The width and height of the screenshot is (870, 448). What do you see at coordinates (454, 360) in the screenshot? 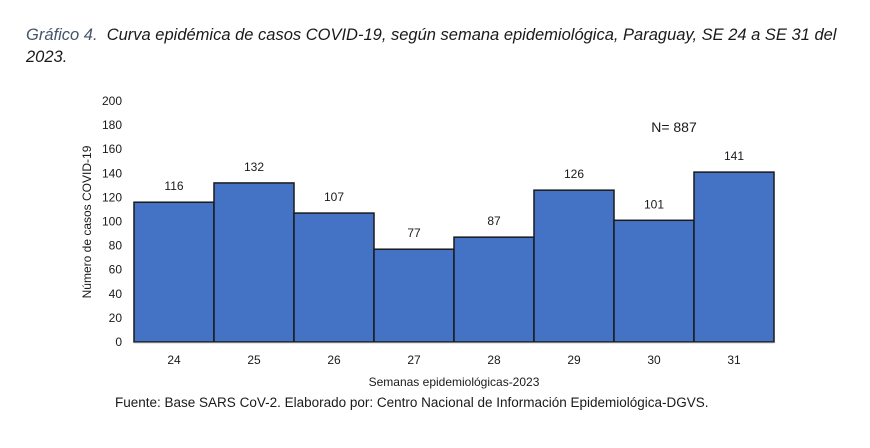
I see `x-axis-ticks: 24 25 26 27 28 29 30 31` at bounding box center [454, 360].